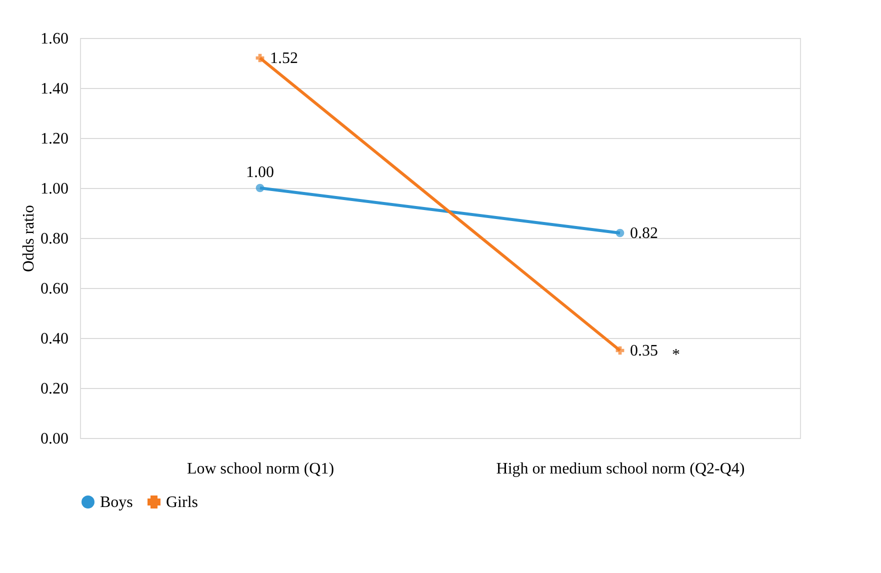 Image resolution: width=881 pixels, height=573 pixels. Describe the element at coordinates (260, 172) in the screenshot. I see `data-label: 1.00` at that location.